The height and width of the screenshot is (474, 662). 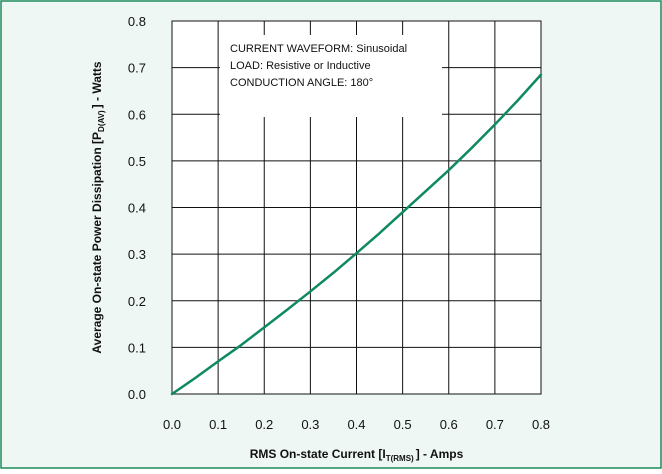 What do you see at coordinates (101, 121) in the screenshot?
I see `y-axis-label-subscript: D(AV)` at bounding box center [101, 121].